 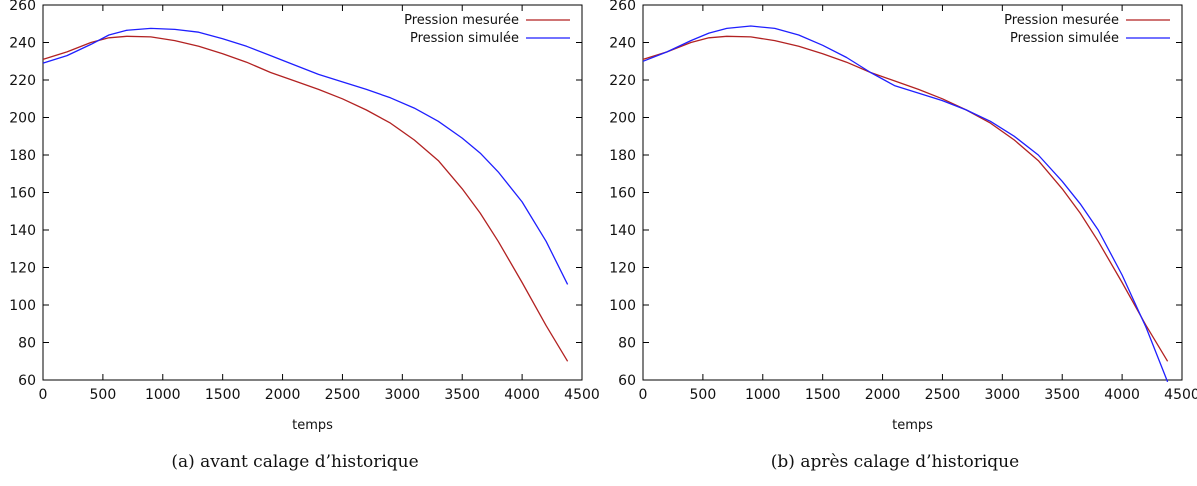 What do you see at coordinates (27, 344) in the screenshot?
I see `chart-a-y-tick-label: 80` at bounding box center [27, 344].